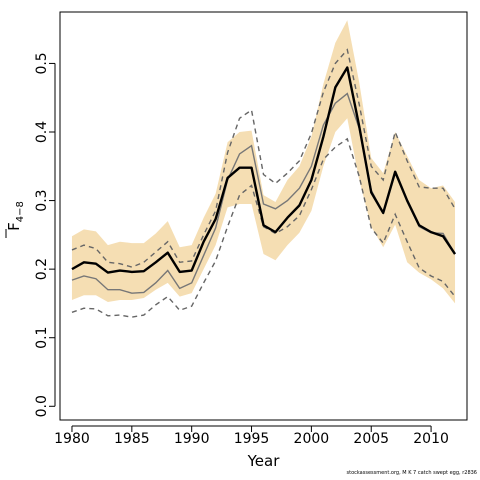 Image resolution: width=480 pixels, height=480 pixels. I want to click on y-tick-label-0: 0.0, so click(42, 406).